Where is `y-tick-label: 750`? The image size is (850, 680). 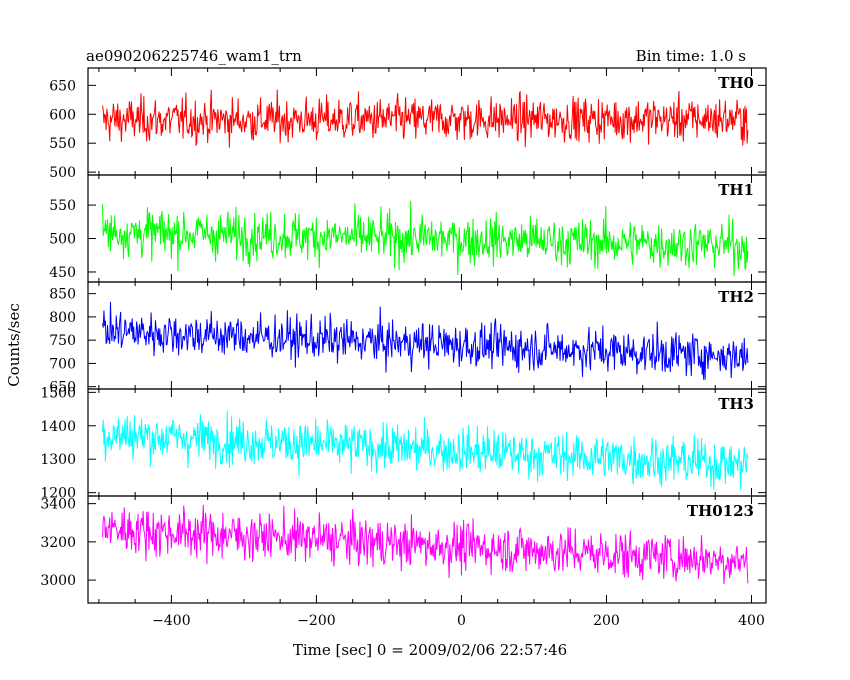
y-tick-label: 750 is located at coordinates (62, 341).